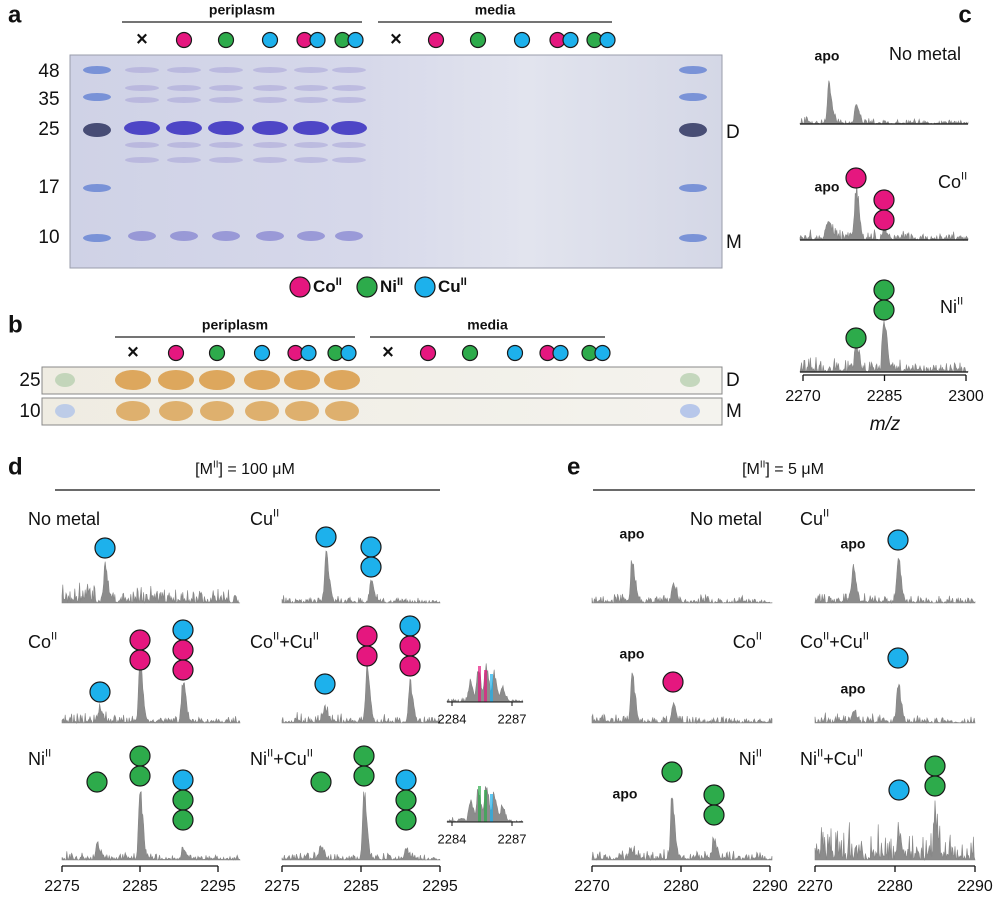 This screenshot has width=995, height=908. Describe the element at coordinates (794, 469) in the screenshot. I see `text-part: ] = 5 μM` at that location.